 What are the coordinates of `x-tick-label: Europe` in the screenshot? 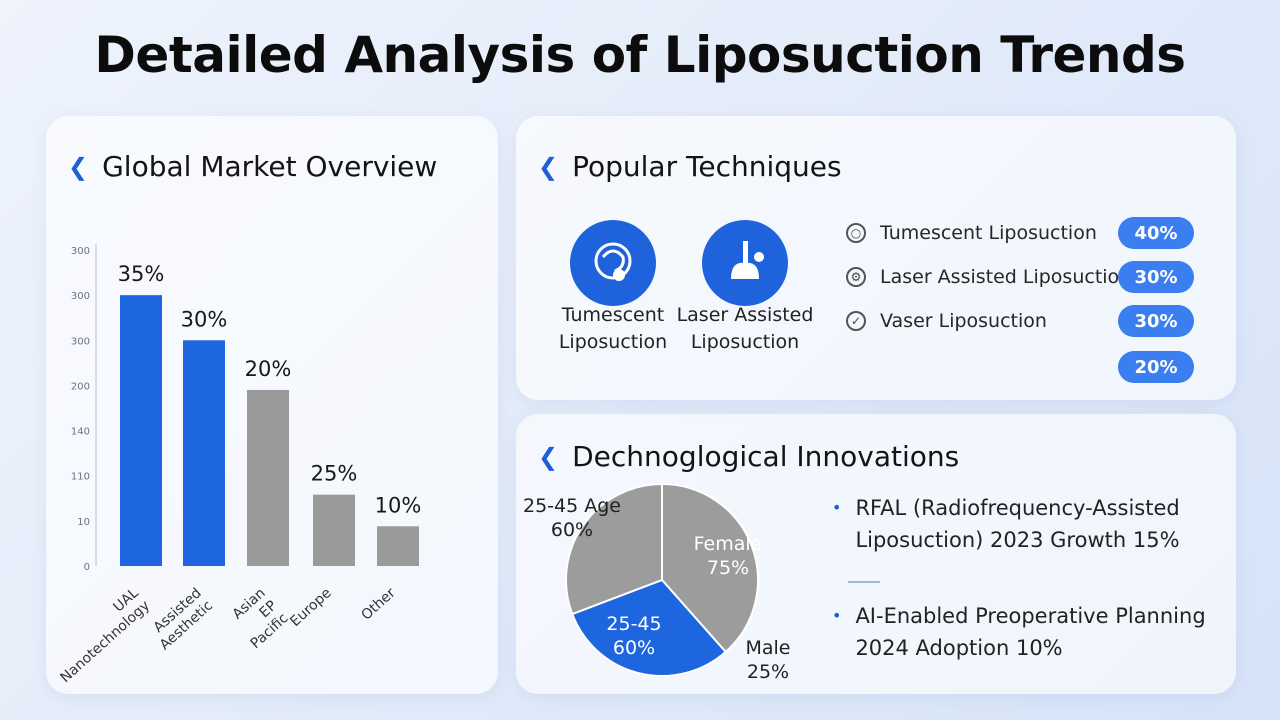 It's located at (310, 607).